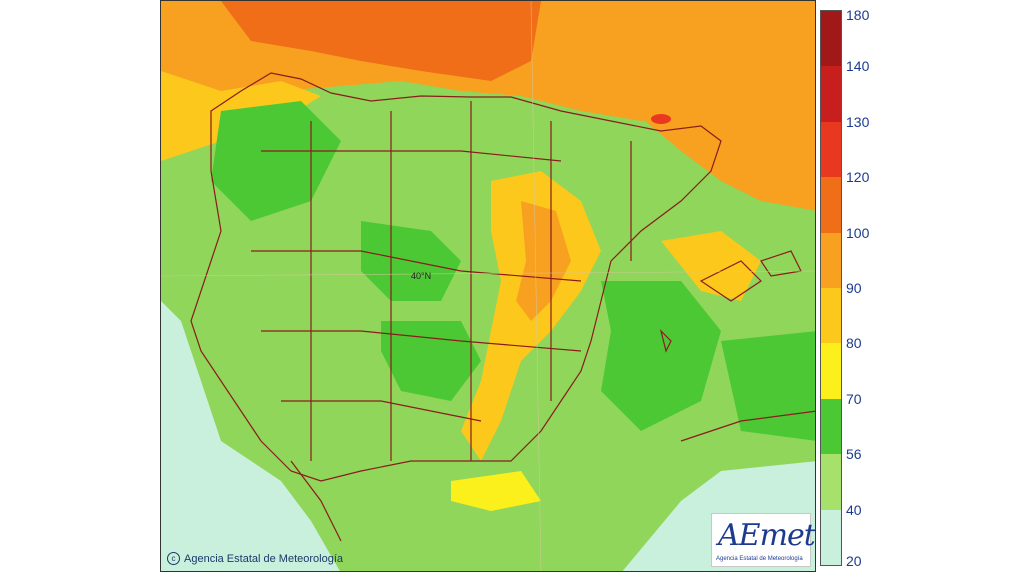 This screenshot has width=1024, height=576. I want to click on latitude-label: 40°N, so click(421, 276).